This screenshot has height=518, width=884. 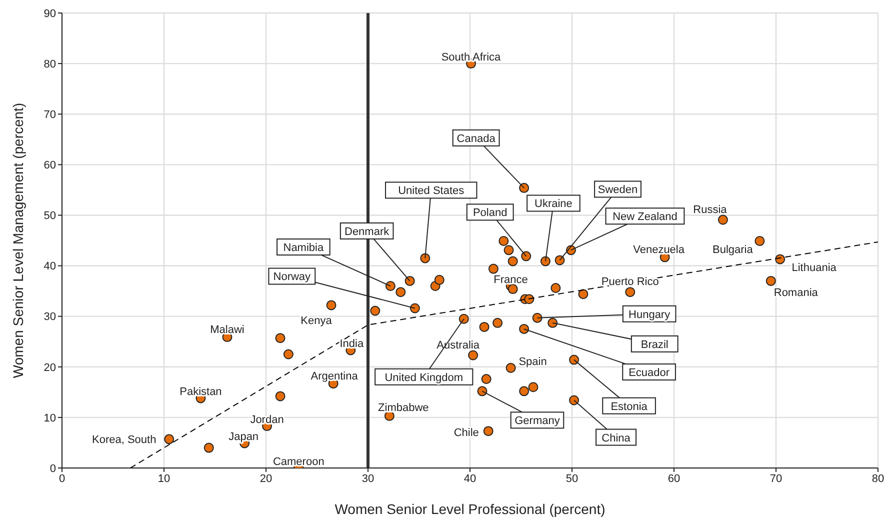 What do you see at coordinates (659, 250) in the screenshot?
I see `annotation: Venezuela` at bounding box center [659, 250].